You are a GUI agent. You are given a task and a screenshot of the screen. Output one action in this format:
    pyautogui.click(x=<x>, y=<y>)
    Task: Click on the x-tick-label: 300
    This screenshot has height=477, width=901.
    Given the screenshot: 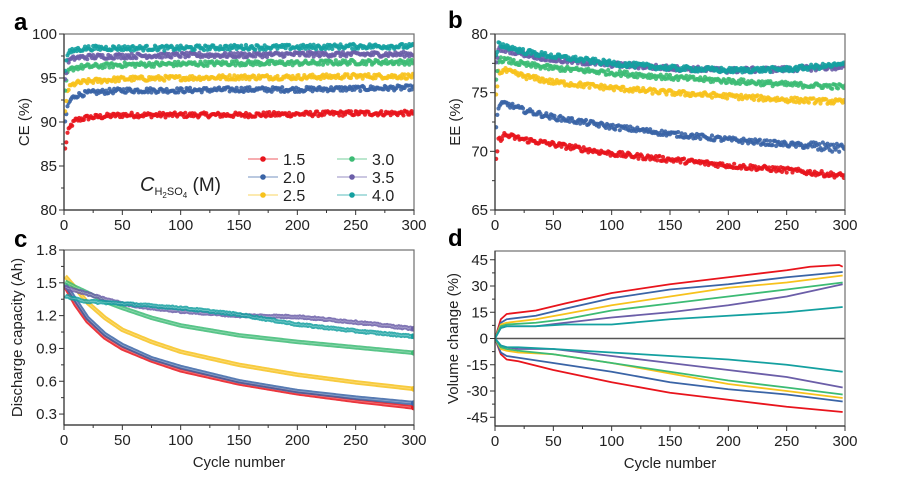 What is the action you would take?
    pyautogui.click(x=413, y=440)
    